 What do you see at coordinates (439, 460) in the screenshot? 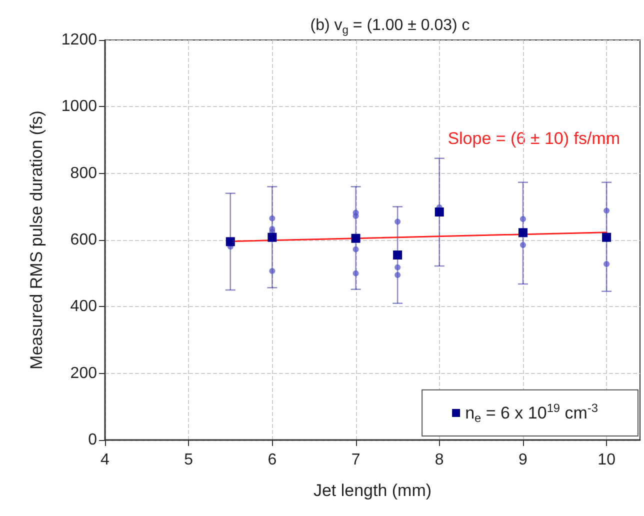
I see `x-tick-label: 8` at bounding box center [439, 460].